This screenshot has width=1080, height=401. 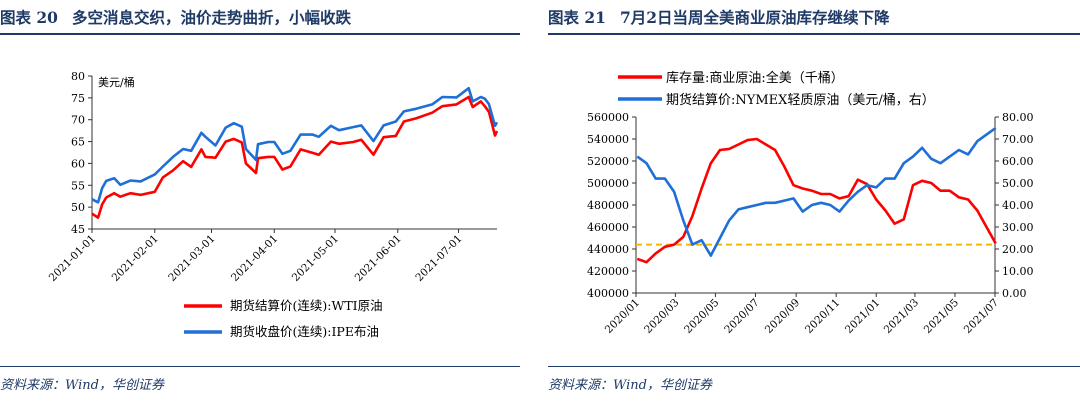 I want to click on left-y-tick-label: 400000, so click(x=608, y=293).